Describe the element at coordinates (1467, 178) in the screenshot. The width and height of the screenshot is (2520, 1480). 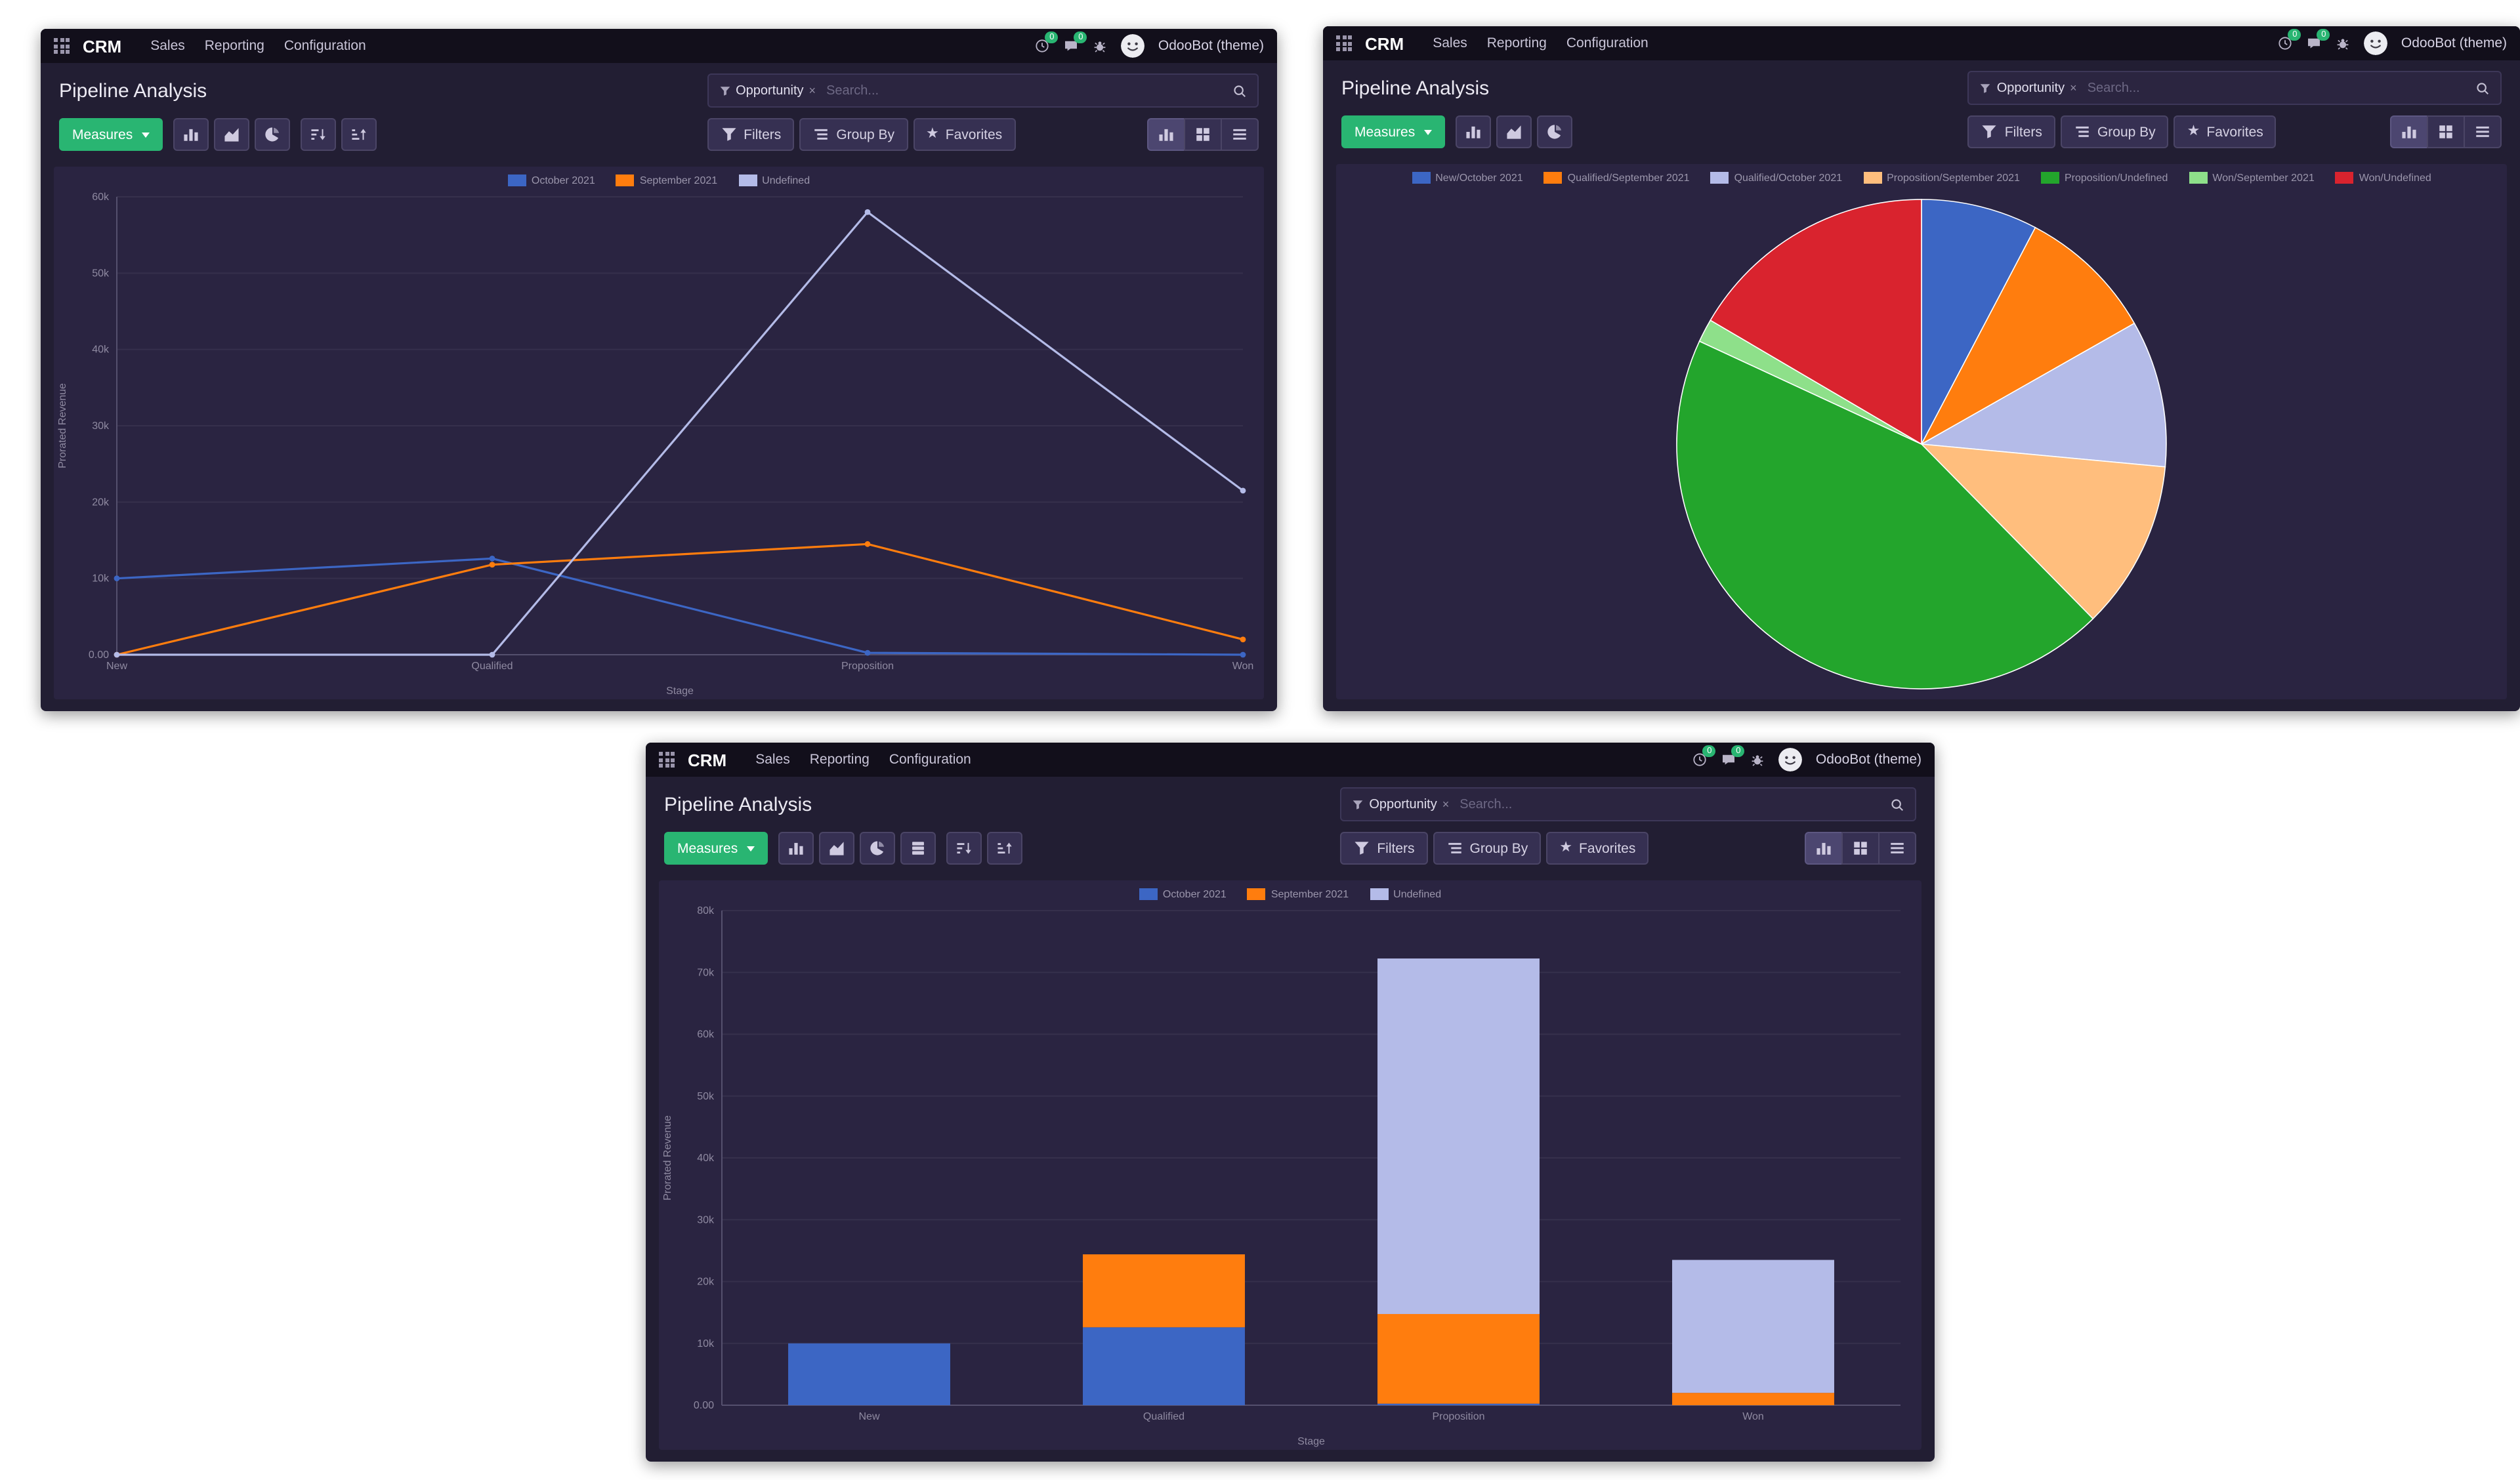
I see `legend-item: New/October 2021` at that location.